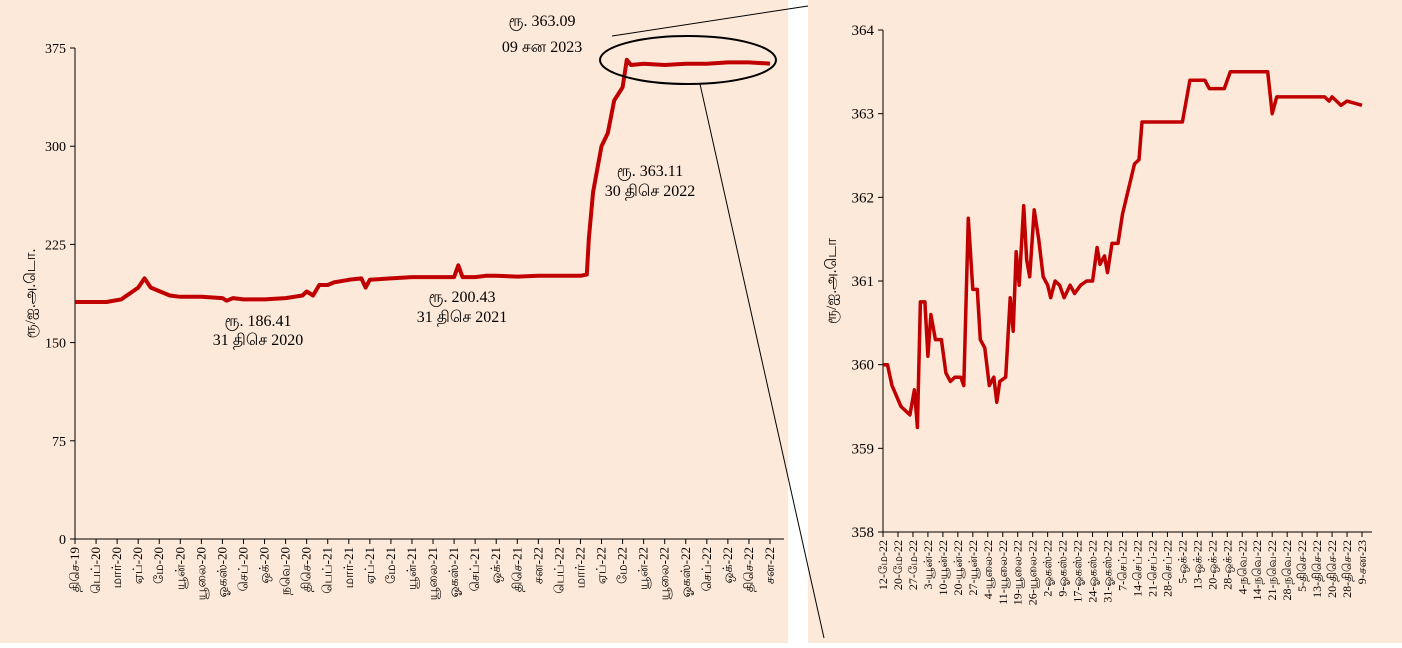  Describe the element at coordinates (958, 568) in the screenshot. I see `x-tick-label: 20-யூன்-22` at that location.